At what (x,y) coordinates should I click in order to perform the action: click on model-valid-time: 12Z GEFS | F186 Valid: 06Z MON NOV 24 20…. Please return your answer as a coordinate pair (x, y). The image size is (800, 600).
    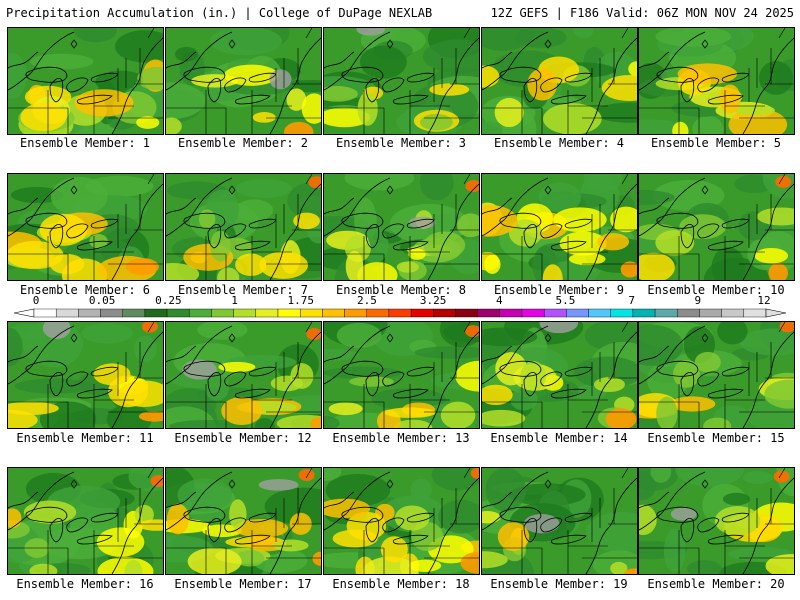
    Looking at the image, I should click on (642, 13).